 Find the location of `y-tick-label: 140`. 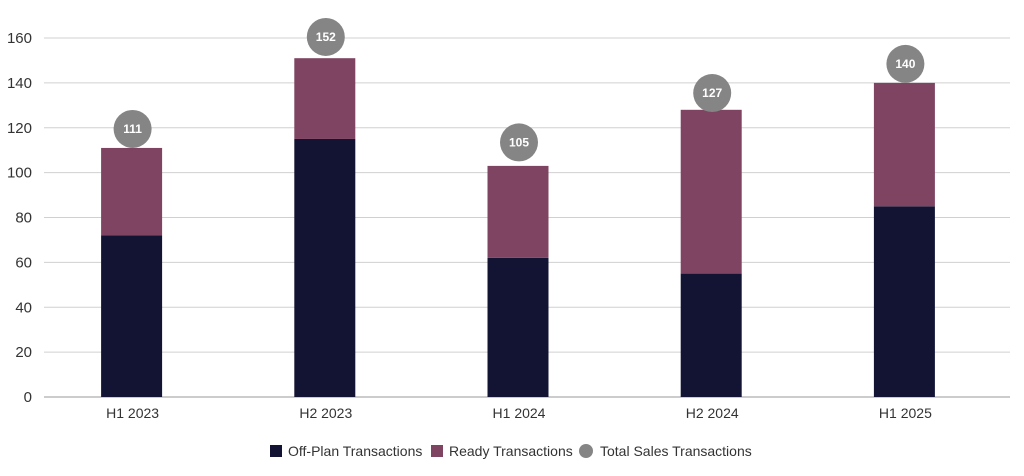

y-tick-label: 140 is located at coordinates (19, 83).